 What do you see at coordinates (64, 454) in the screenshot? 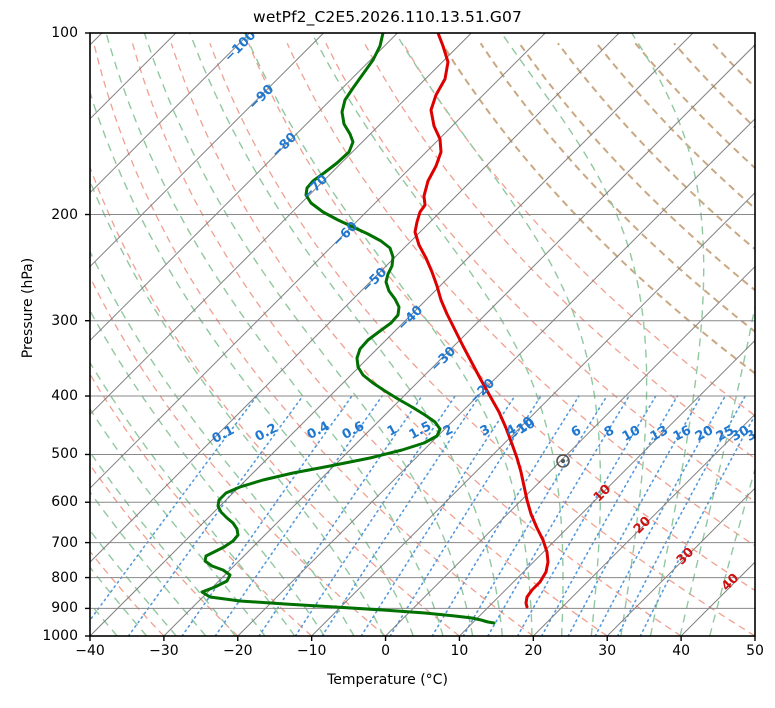
I see `y-tick-500: 500` at bounding box center [64, 454].